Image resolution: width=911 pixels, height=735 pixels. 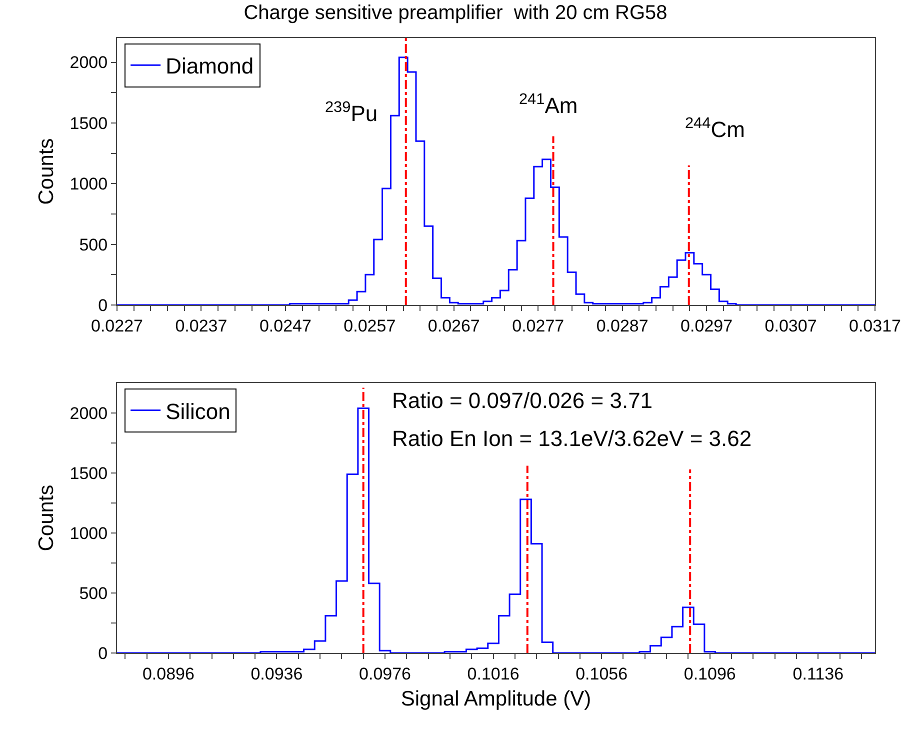 What do you see at coordinates (706, 326) in the screenshot?
I see `x-tick-label: 0.0297` at bounding box center [706, 326].